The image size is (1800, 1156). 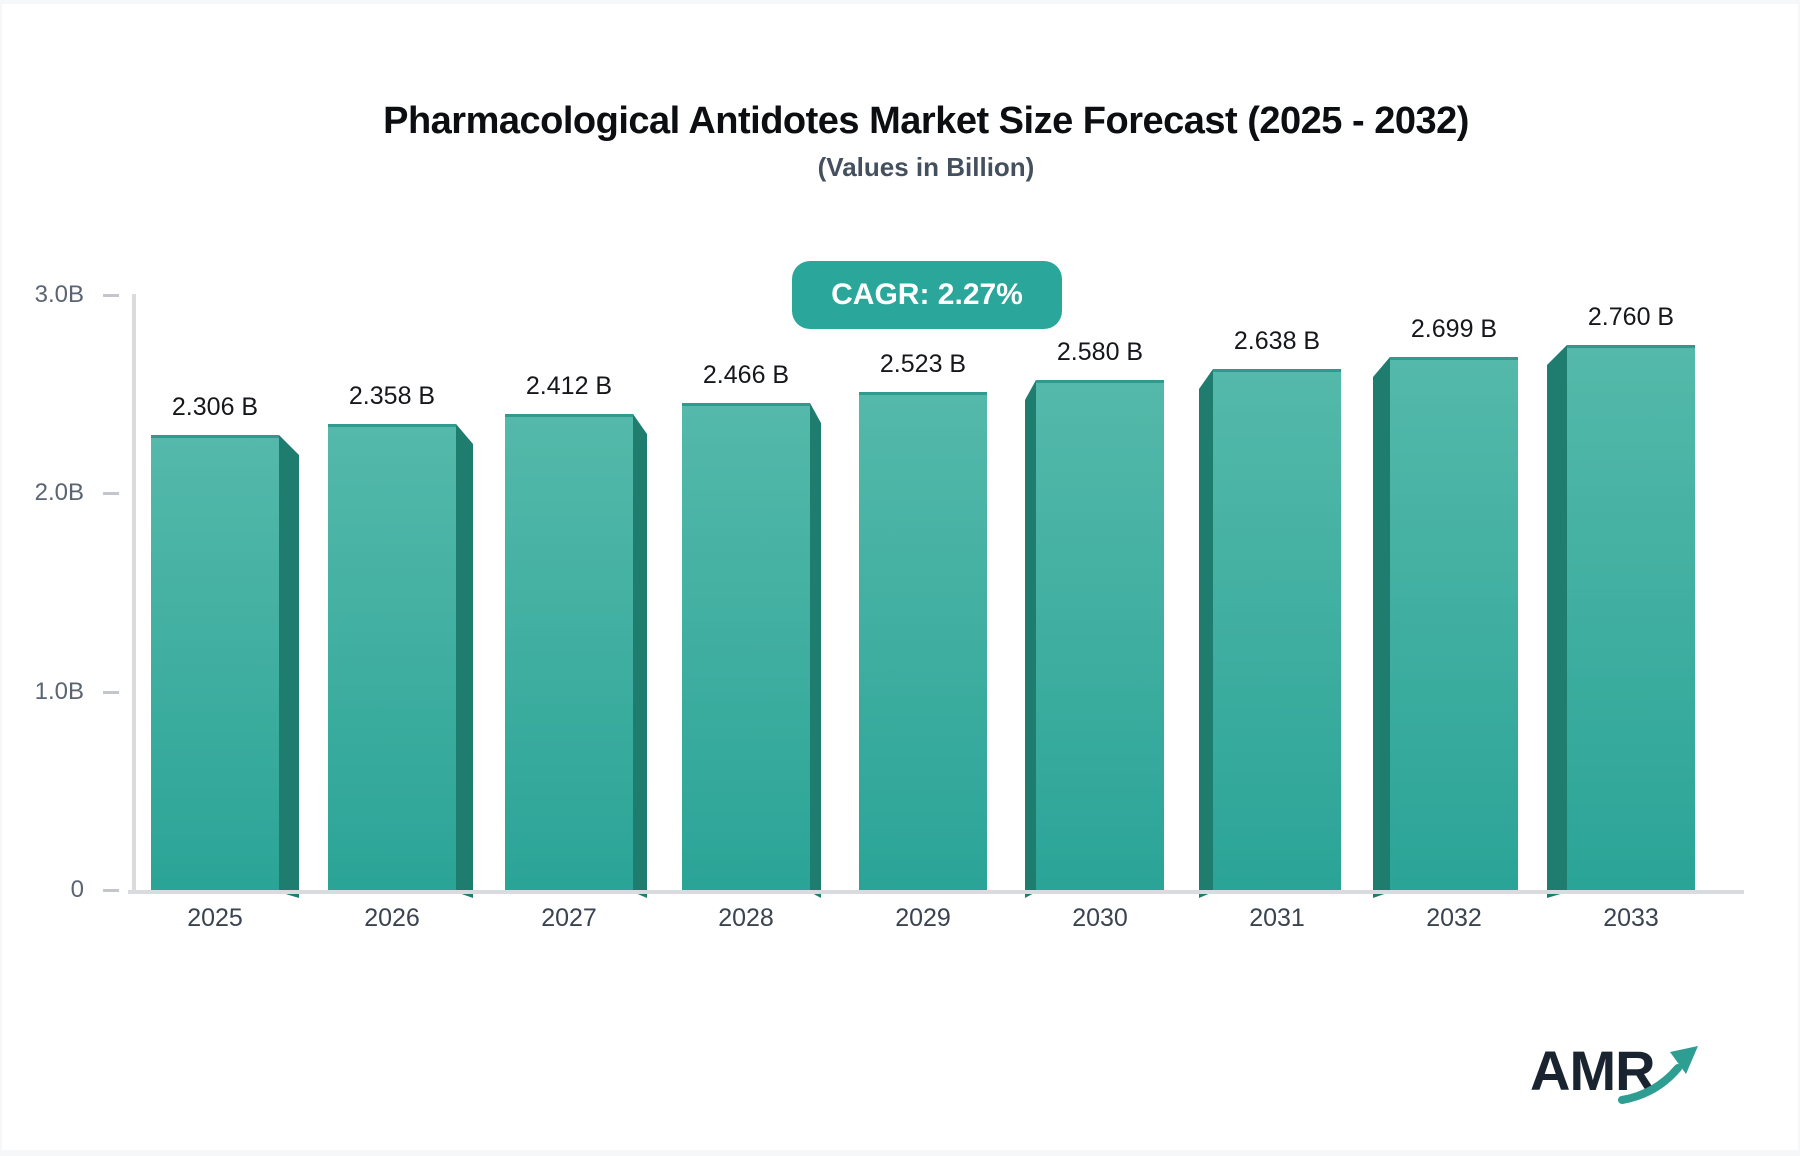 I want to click on x-axis-label: 2029, so click(x=923, y=918).